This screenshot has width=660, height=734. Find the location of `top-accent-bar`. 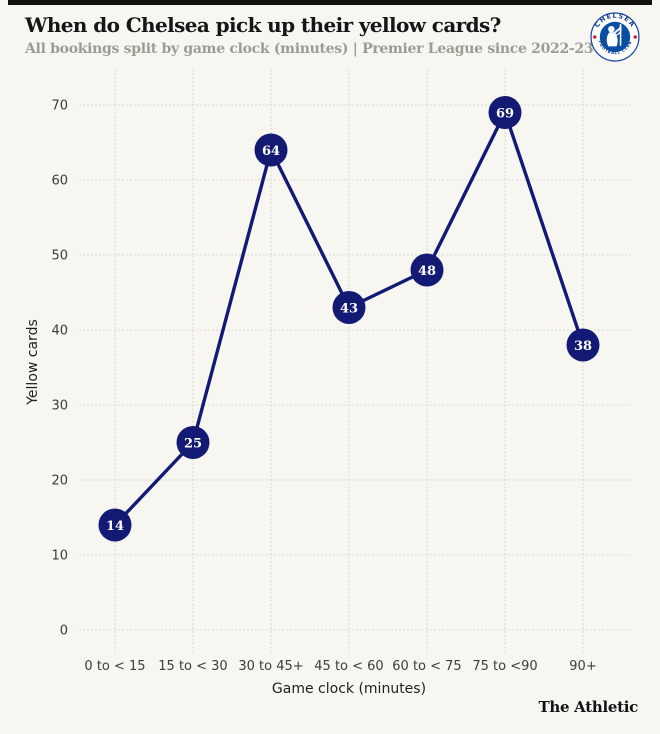

top-accent-bar is located at coordinates (330, 2).